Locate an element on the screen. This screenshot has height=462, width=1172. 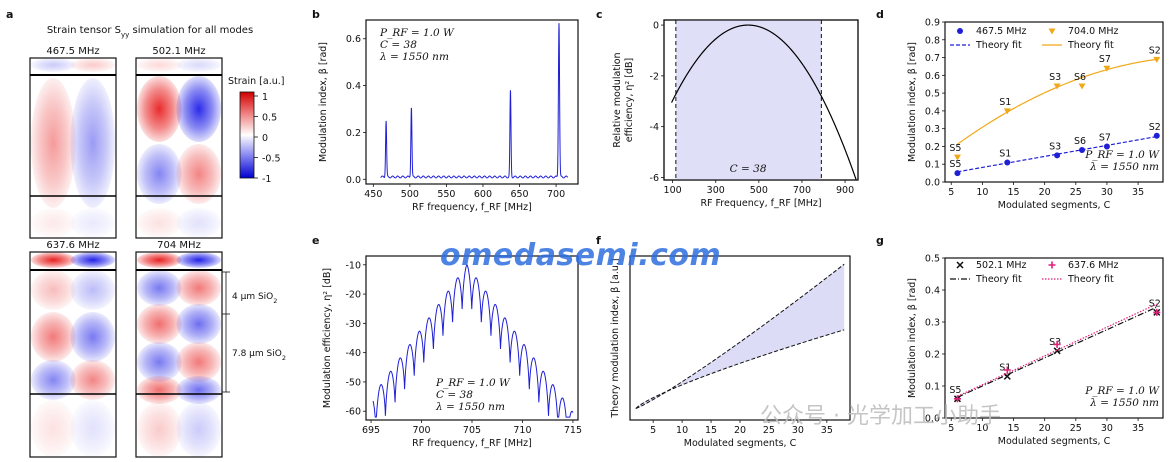
panel-c-chart: 695 700 705 710 715 -10 -20 -30 -40 -50 -60 is located at coordinates (463, 345).